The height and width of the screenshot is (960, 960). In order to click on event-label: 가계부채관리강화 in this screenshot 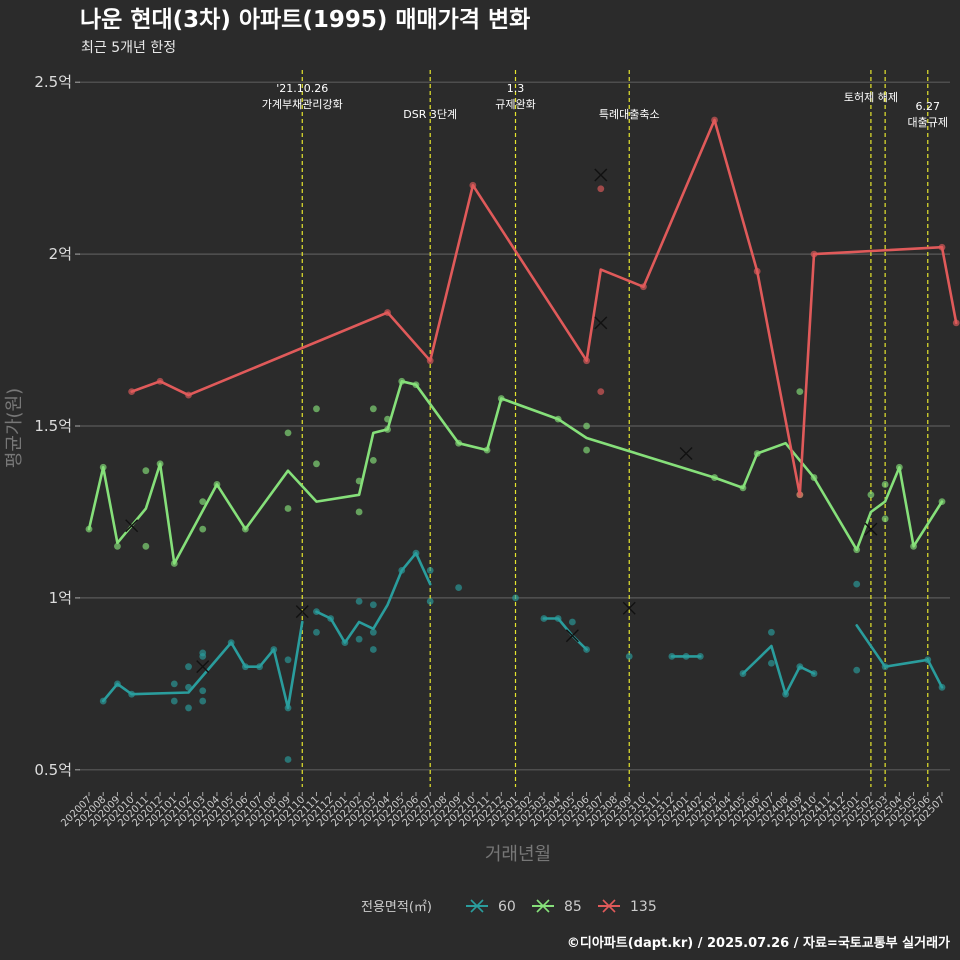, I will do `click(302, 104)`.